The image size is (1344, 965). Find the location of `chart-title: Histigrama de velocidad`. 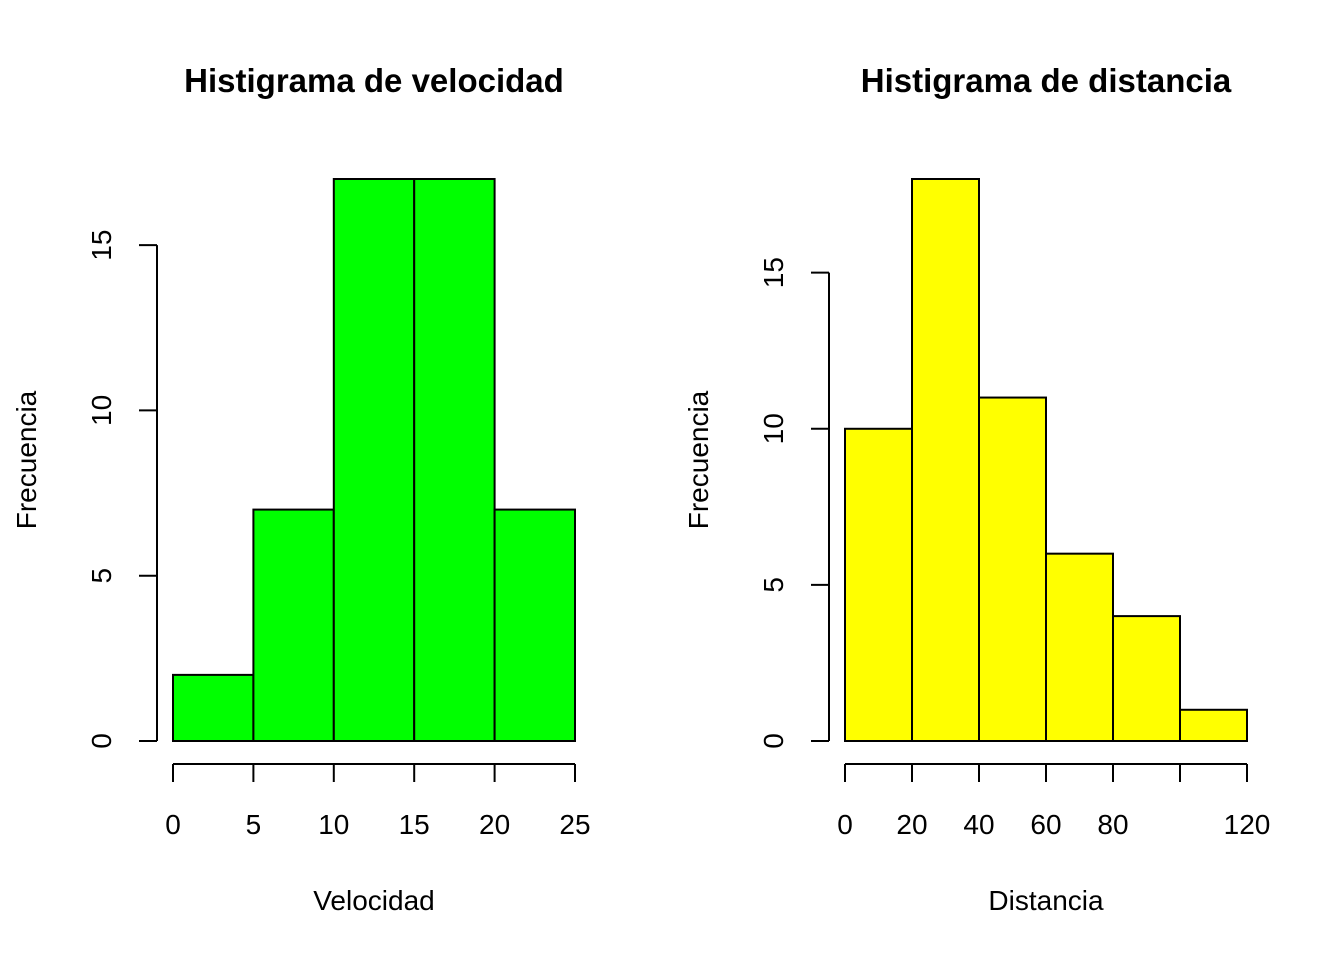

chart-title: Histigrama de velocidad is located at coordinates (374, 80).